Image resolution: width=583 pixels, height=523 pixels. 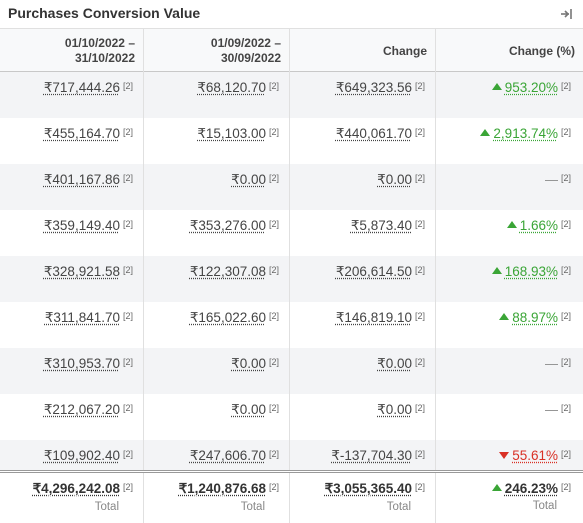 What do you see at coordinates (363, 95) in the screenshot?
I see `cell-change: ₹649,323.56 [2]` at bounding box center [363, 95].